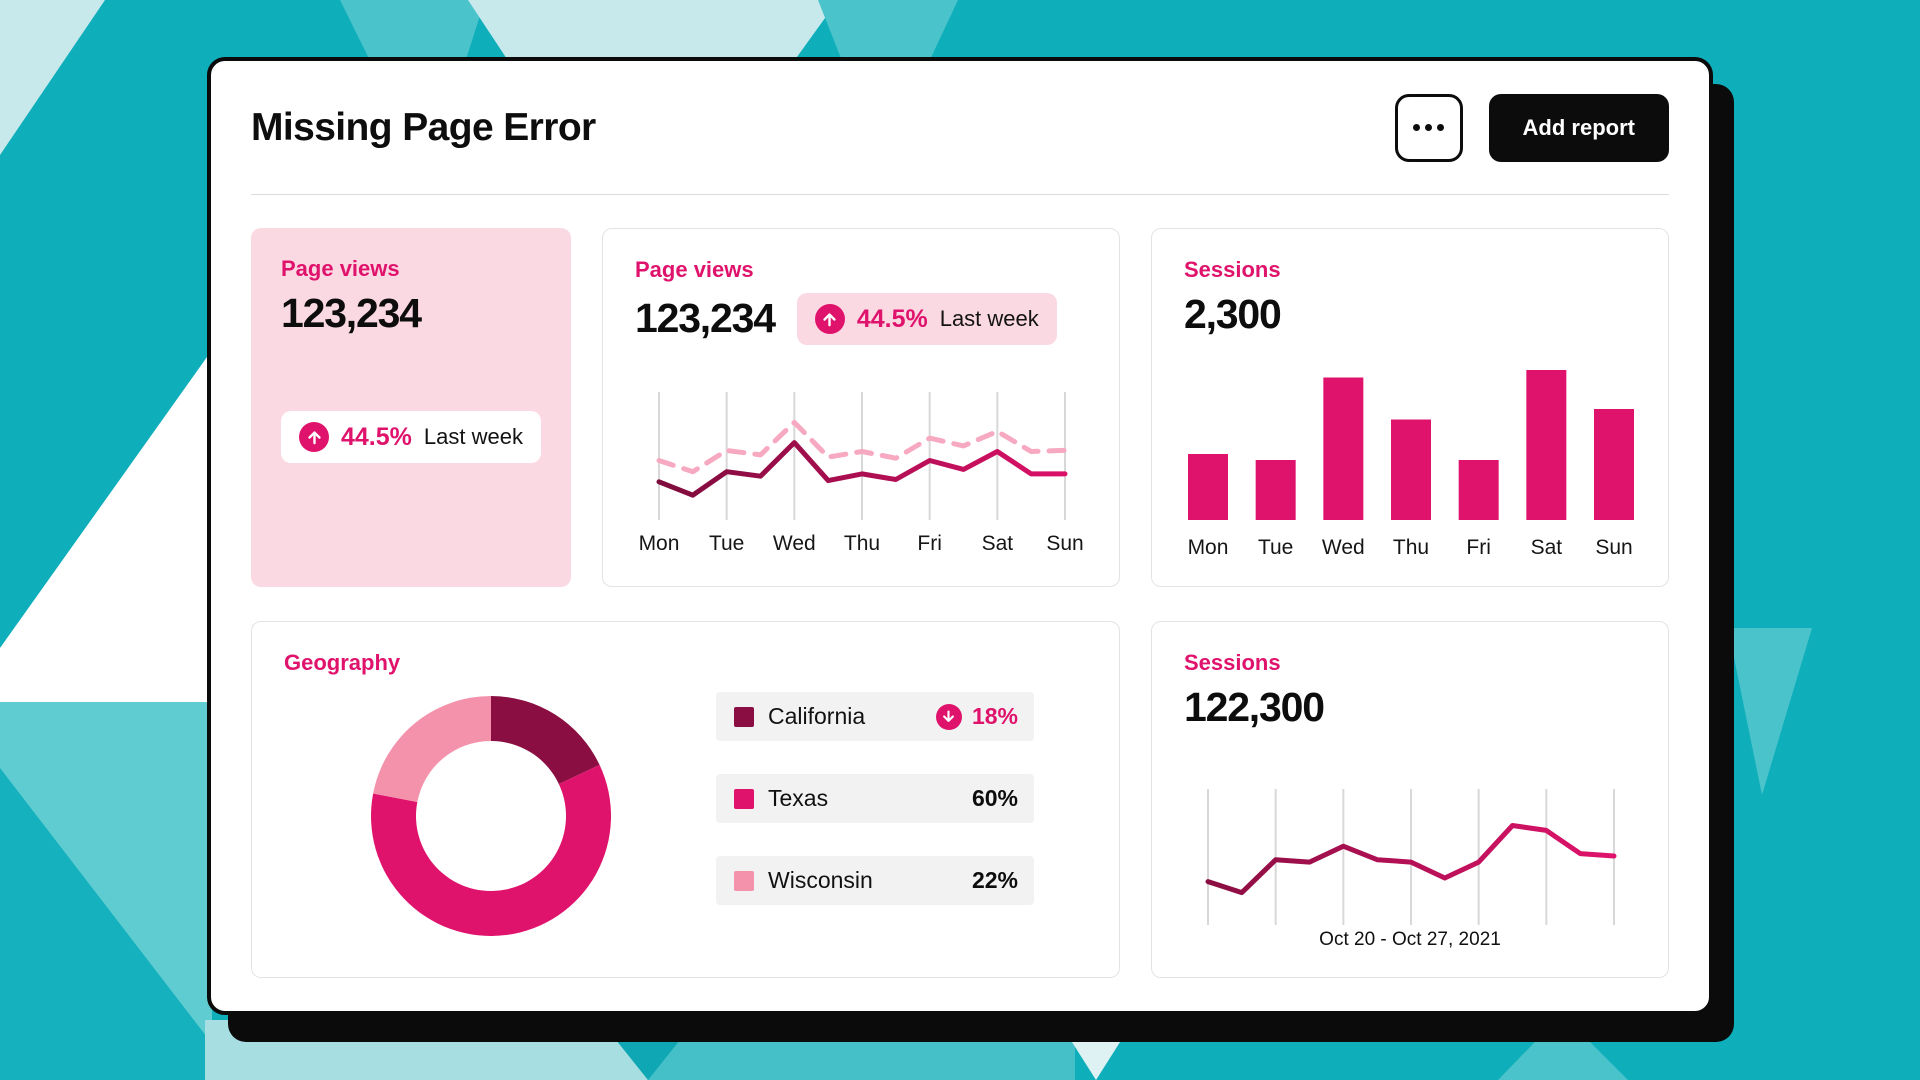 Image resolution: width=1920 pixels, height=1080 pixels. I want to click on sessions-bar-chart: Mon Tue Wed Thu Fri Sat Sun, so click(1411, 464).